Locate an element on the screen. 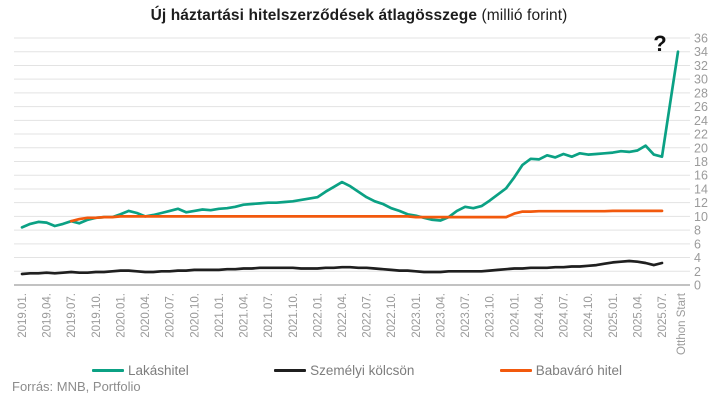  chart-title-unit: (millió forint) is located at coordinates (522, 15).